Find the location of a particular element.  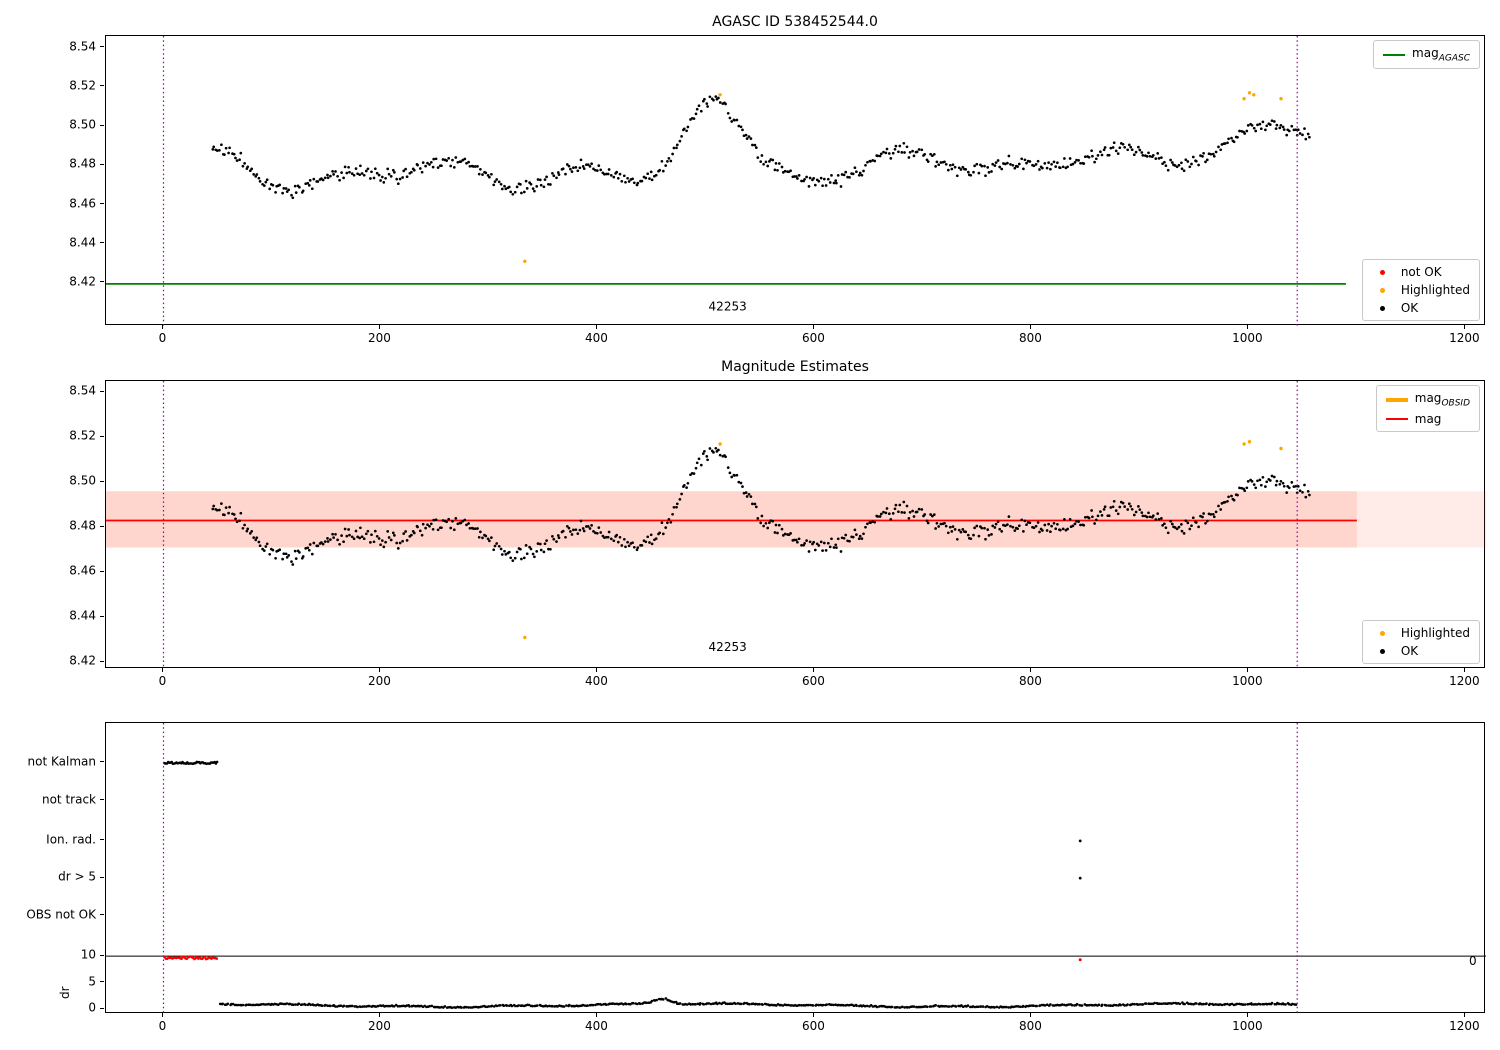

legend-mag-agasc: magAGASC is located at coordinates (1426, 55).